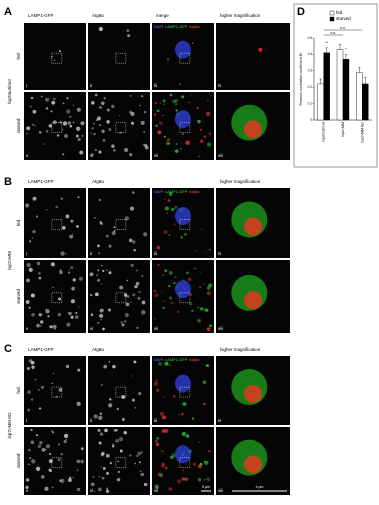  What do you see at coordinates (310, 87) in the screenshot?
I see `y-tick-label: 0.2` at bounding box center [310, 87].